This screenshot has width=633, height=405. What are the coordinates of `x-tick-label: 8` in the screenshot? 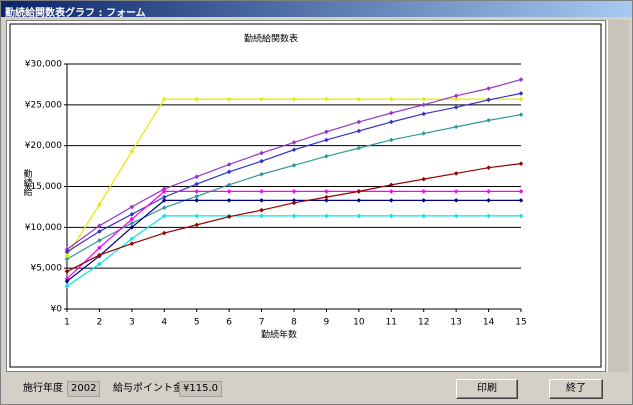 It's located at (294, 323).